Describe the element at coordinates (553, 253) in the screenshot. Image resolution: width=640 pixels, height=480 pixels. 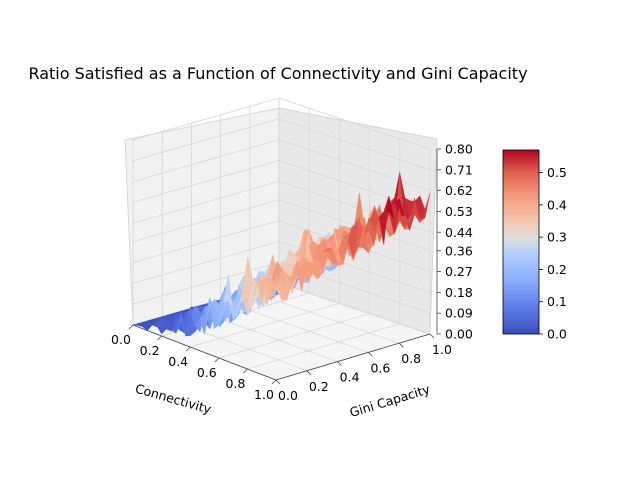
I see `colorbar-ticks: 0.0 0.1 0.2 0.3 0.4 0.5` at that location.